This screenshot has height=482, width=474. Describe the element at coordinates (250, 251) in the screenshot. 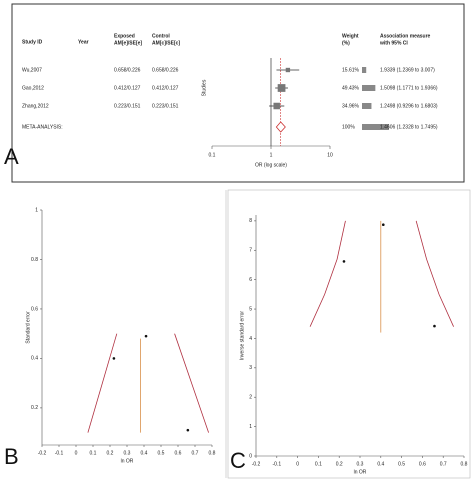

I see `y-tick-label: 7` at that location.